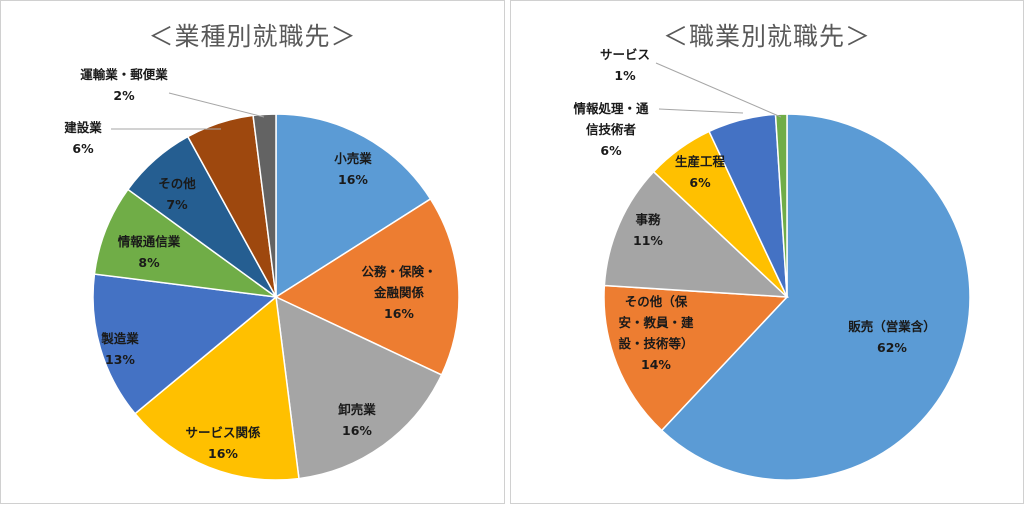  I want to click on slice-label: その他 7%, so click(177, 194).